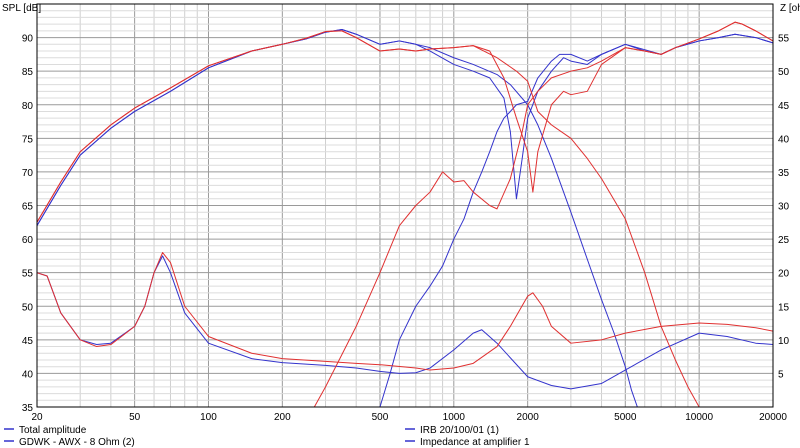 The width and height of the screenshot is (800, 448). What do you see at coordinates (77, 442) in the screenshot?
I see `legend-label-1: GDWK - AWX - 8 Ohm (2)` at bounding box center [77, 442].